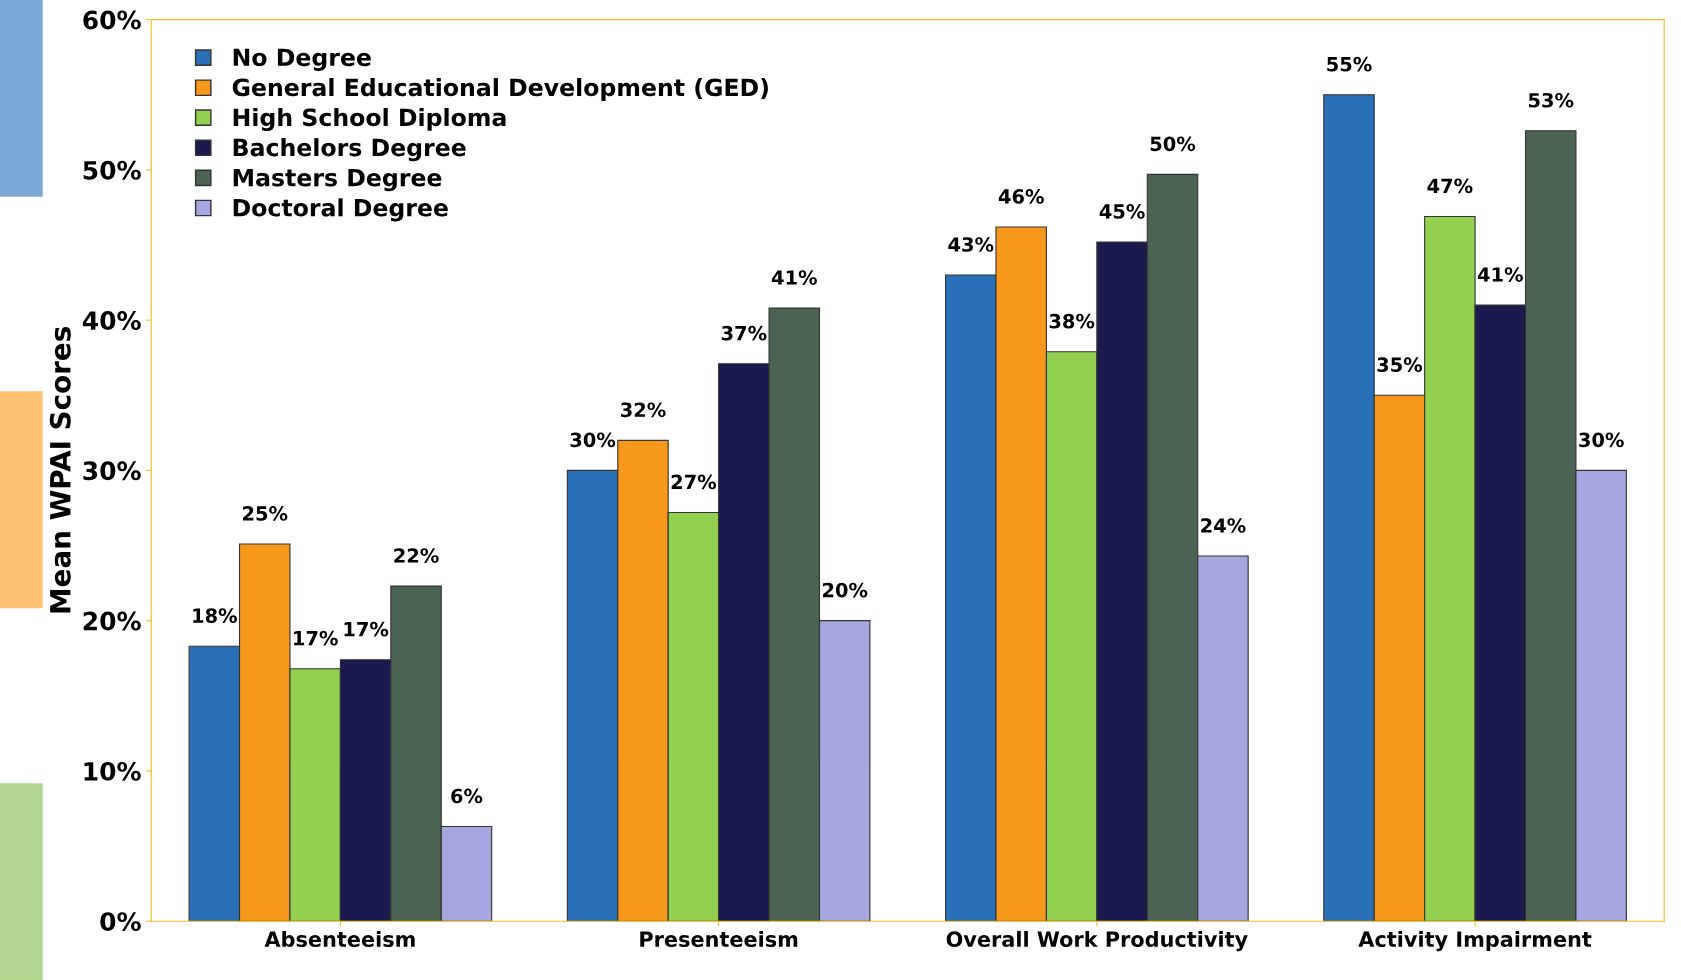  I want to click on data-label: 25%, so click(265, 513).